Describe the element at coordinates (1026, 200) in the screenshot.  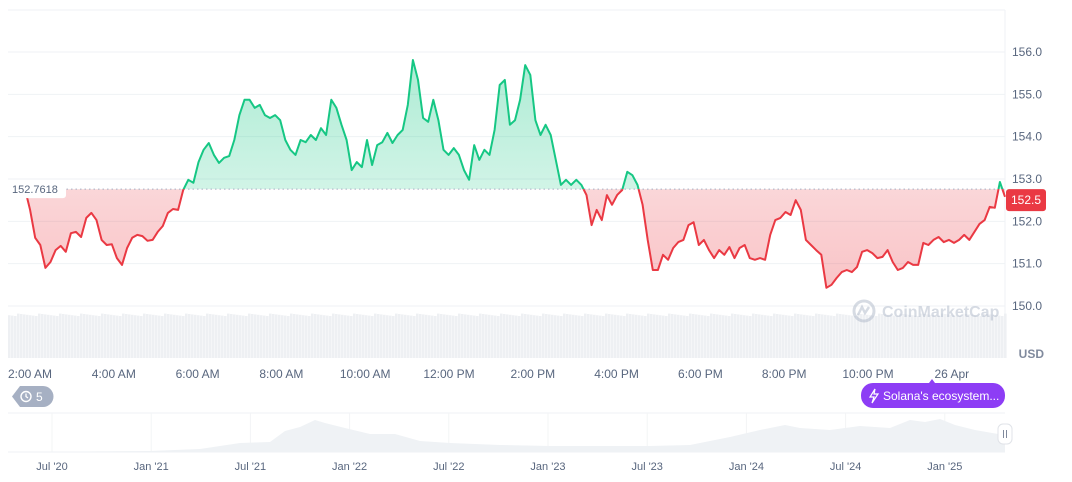
I see `current-price-value: 152.5` at that location.